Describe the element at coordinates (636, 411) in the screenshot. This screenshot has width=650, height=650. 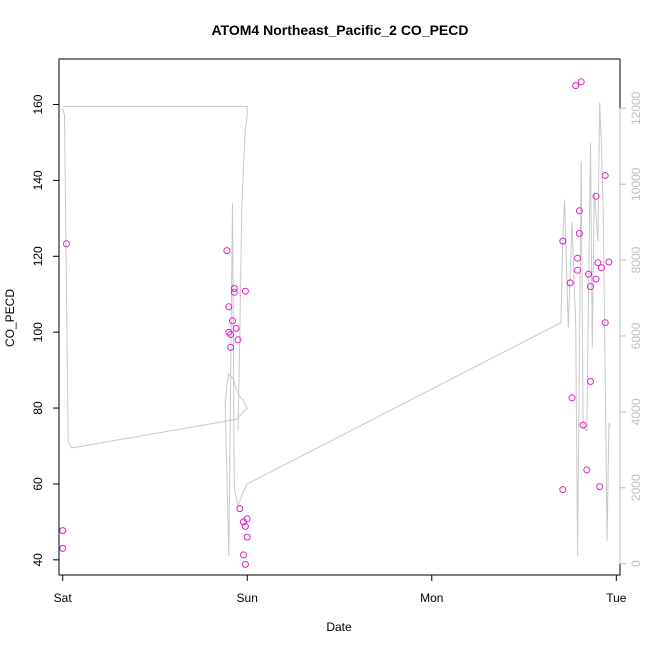
I see `y2-tick-label: 4000` at that location.